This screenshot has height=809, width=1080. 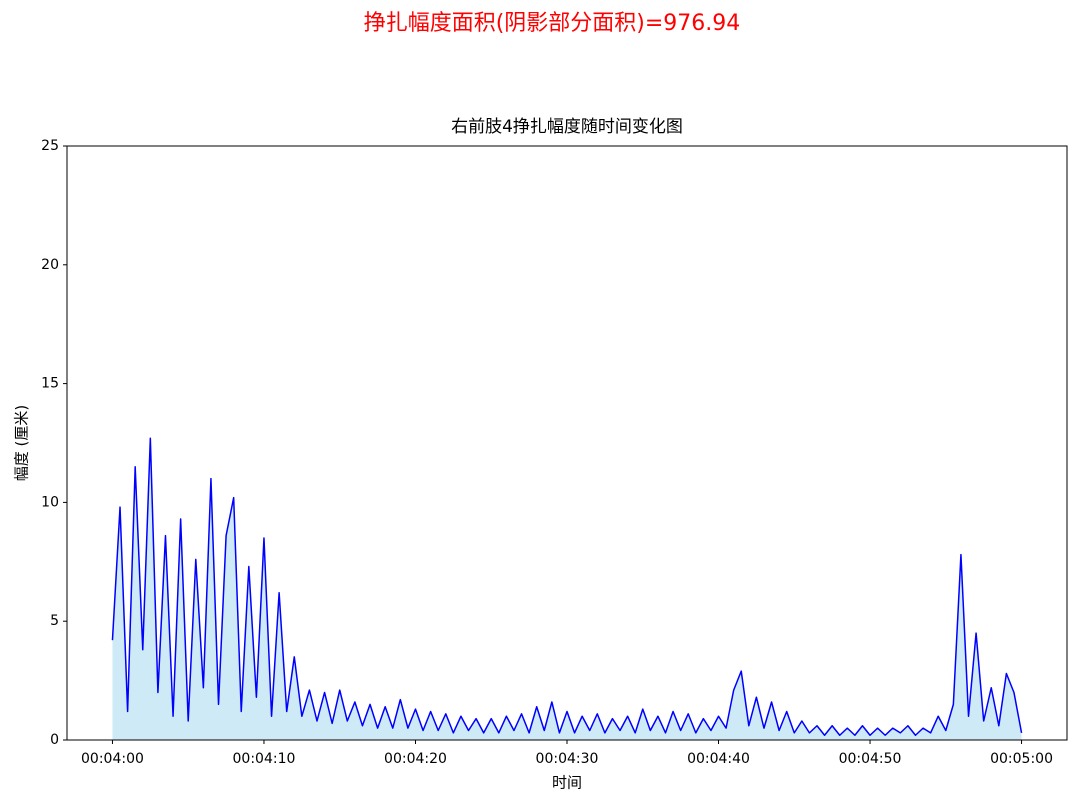 I want to click on x-tick-label: 00:04:30, so click(x=567, y=759).